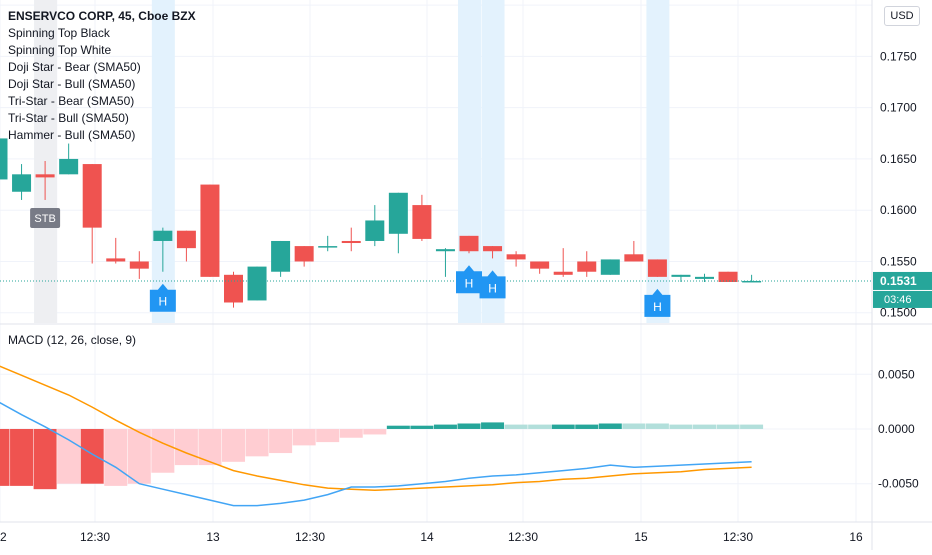  I want to click on symbol-title: ENSERVCO CORP, 45, Cboe BZX, so click(102, 16).